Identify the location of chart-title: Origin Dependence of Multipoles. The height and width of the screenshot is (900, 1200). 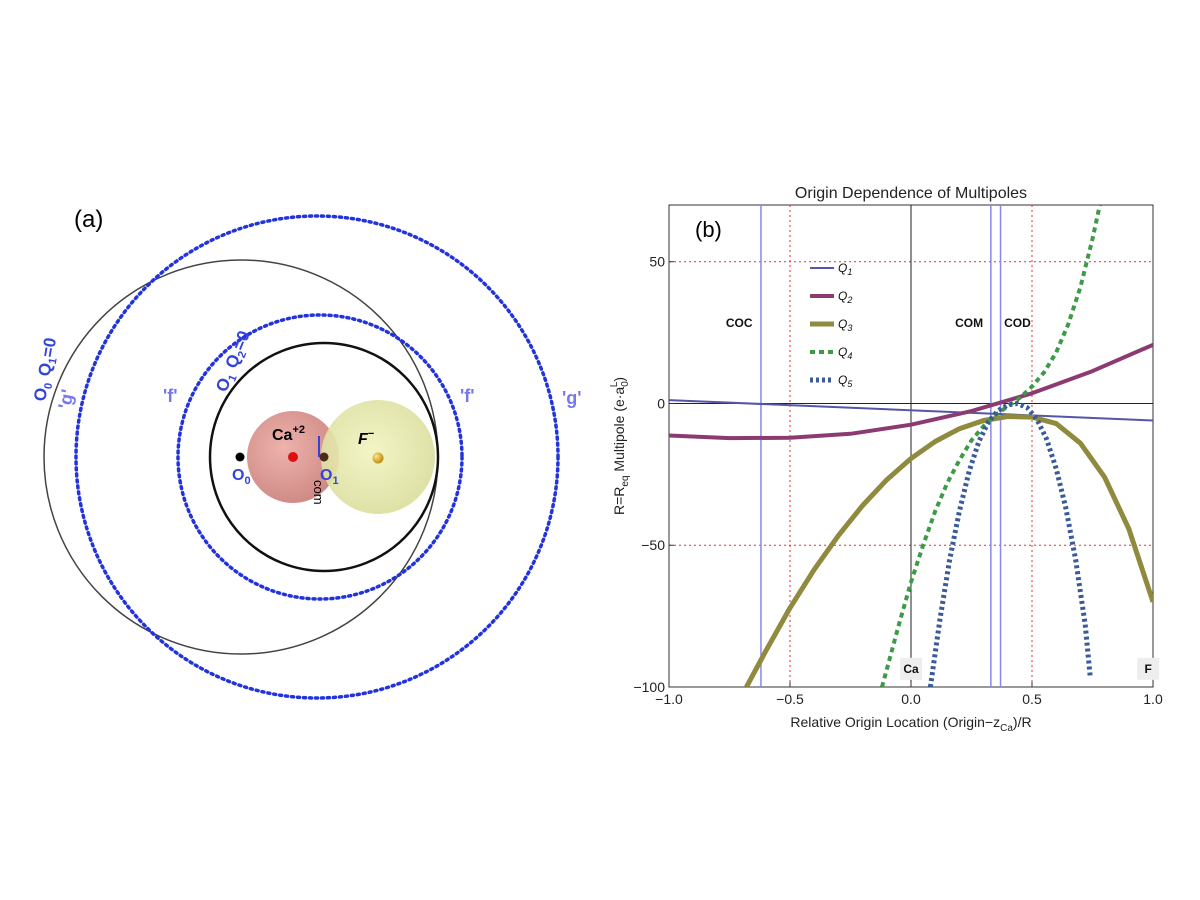
(911, 193).